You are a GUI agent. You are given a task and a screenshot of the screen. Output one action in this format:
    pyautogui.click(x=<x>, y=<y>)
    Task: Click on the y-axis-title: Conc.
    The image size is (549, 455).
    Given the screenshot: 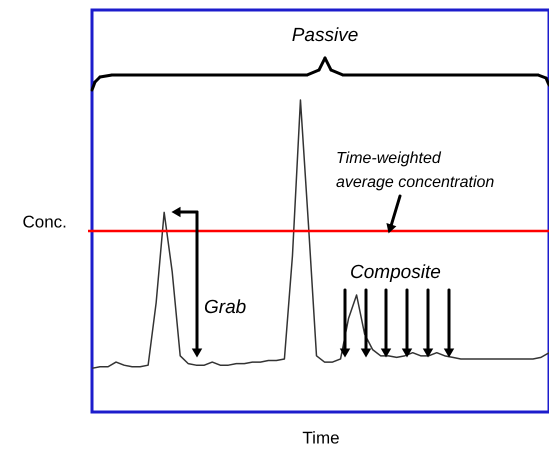 What is the action you would take?
    pyautogui.click(x=44, y=222)
    